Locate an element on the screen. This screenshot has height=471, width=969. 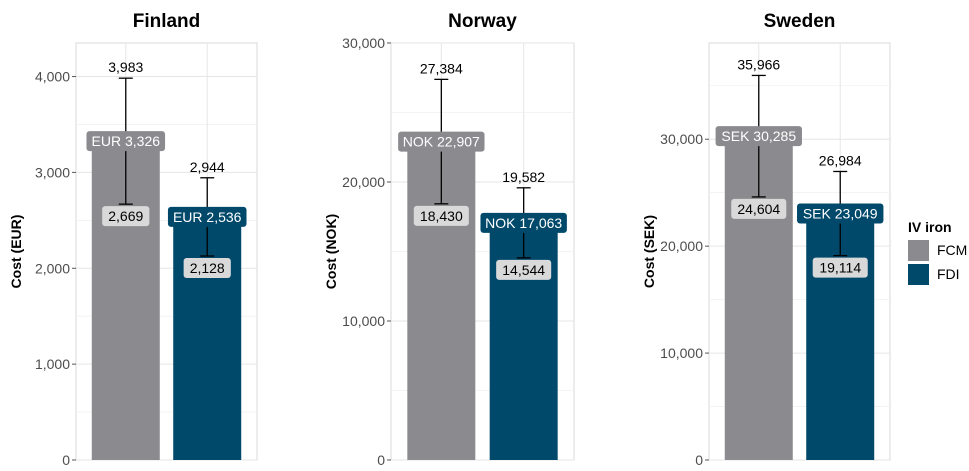
y-tick-label-norway: 30,000 is located at coordinates (363, 43).